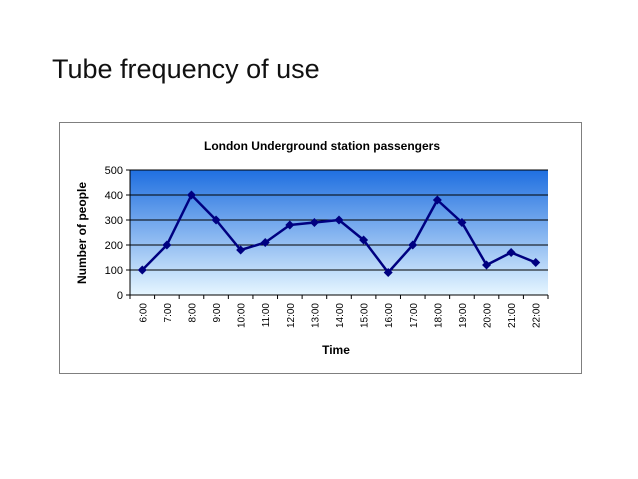  I want to click on y-tick-label: 200, so click(114, 246).